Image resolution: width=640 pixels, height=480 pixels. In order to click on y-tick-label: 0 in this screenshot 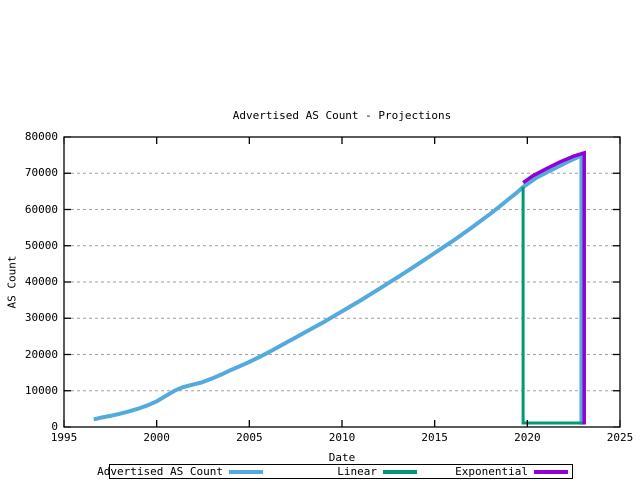, I will do `click(54, 426)`.